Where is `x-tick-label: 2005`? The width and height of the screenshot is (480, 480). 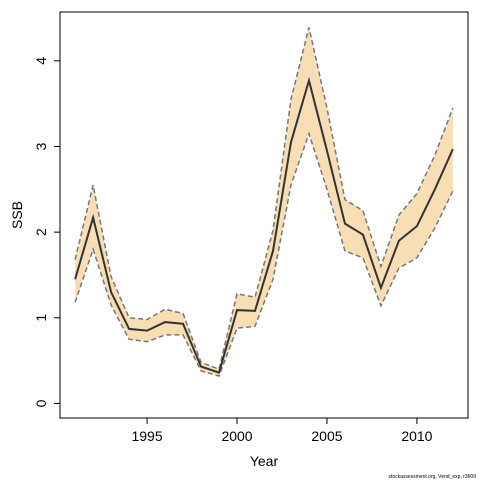
x-tick-label: 2005 is located at coordinates (326, 436).